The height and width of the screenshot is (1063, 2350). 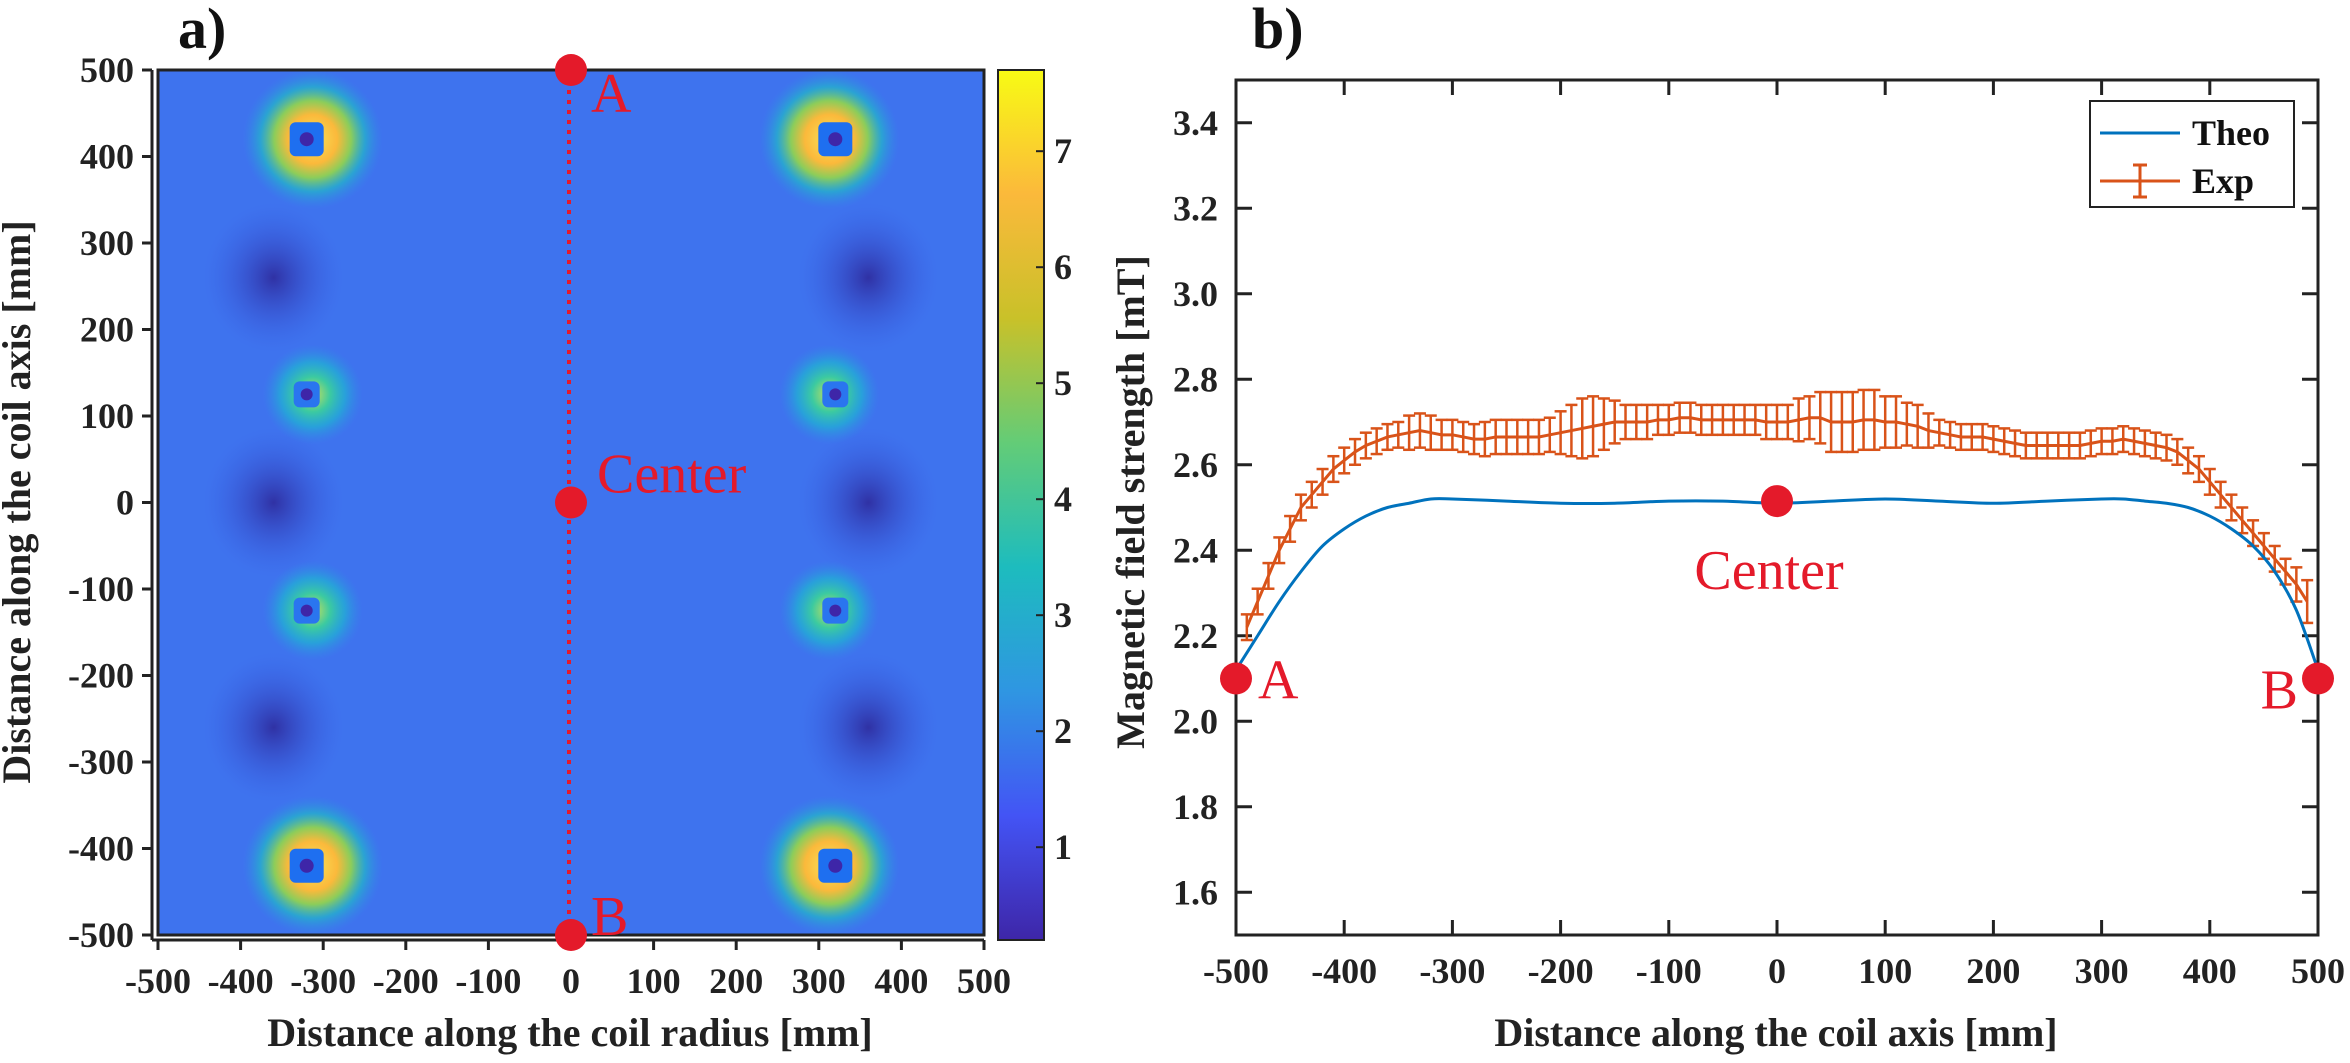 I want to click on legend: Theo Exp, so click(x=2192, y=154).